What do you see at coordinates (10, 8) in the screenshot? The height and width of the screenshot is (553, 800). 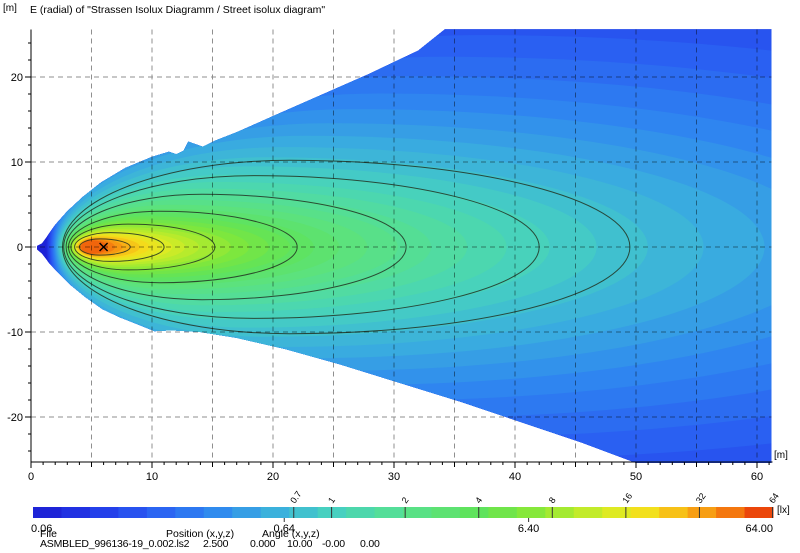 I see `y-axis-unit-label: [m]` at bounding box center [10, 8].